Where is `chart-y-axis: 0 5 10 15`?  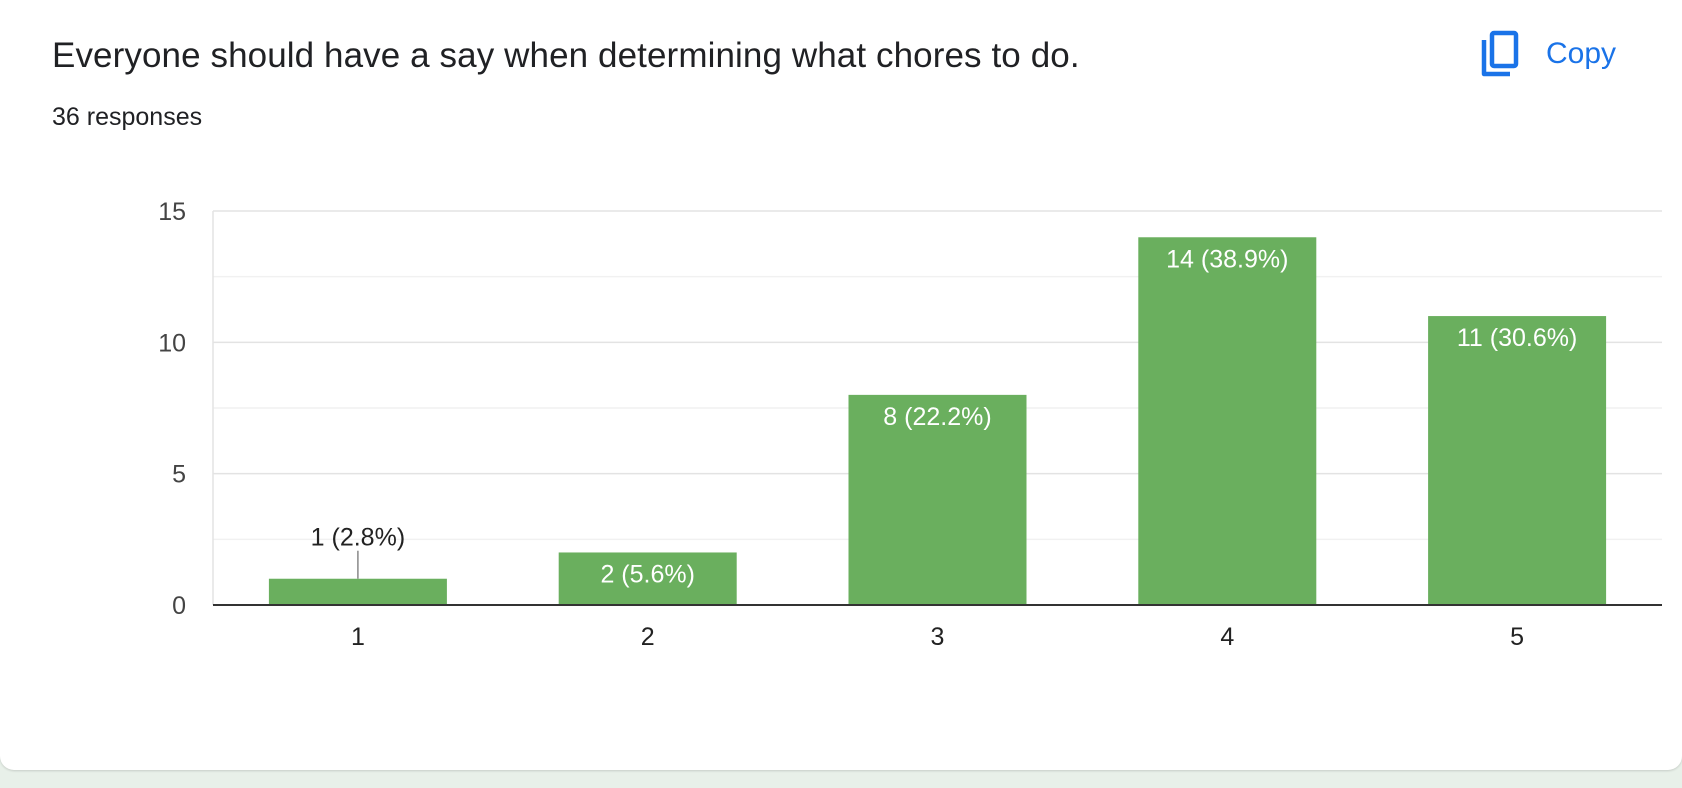 chart-y-axis: 0 5 10 15 is located at coordinates (172, 409).